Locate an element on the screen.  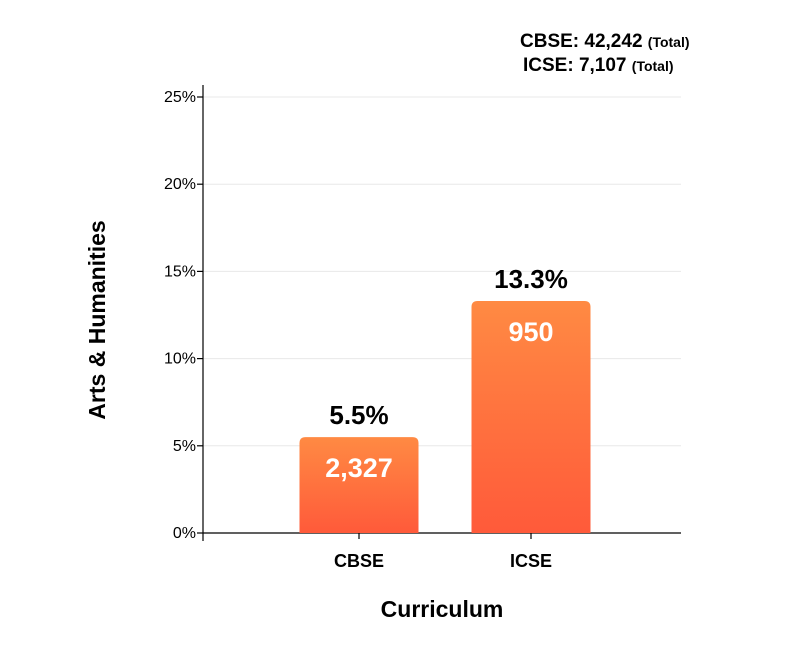
cbse-total-note: (Total) is located at coordinates (668, 42).